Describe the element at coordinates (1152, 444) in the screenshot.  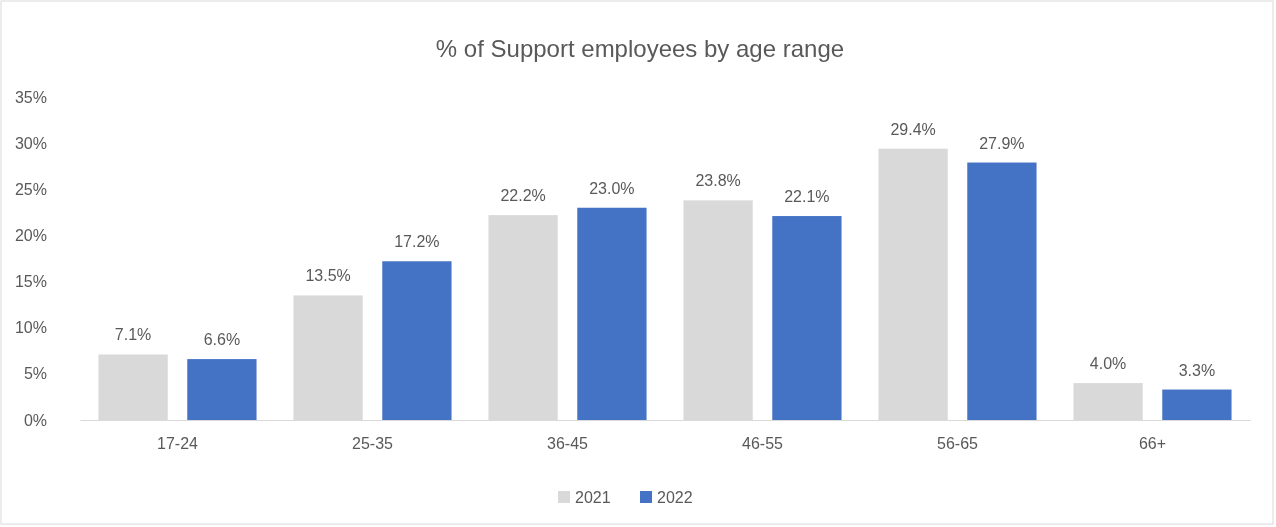
I see `x-tick-label: 66+` at that location.